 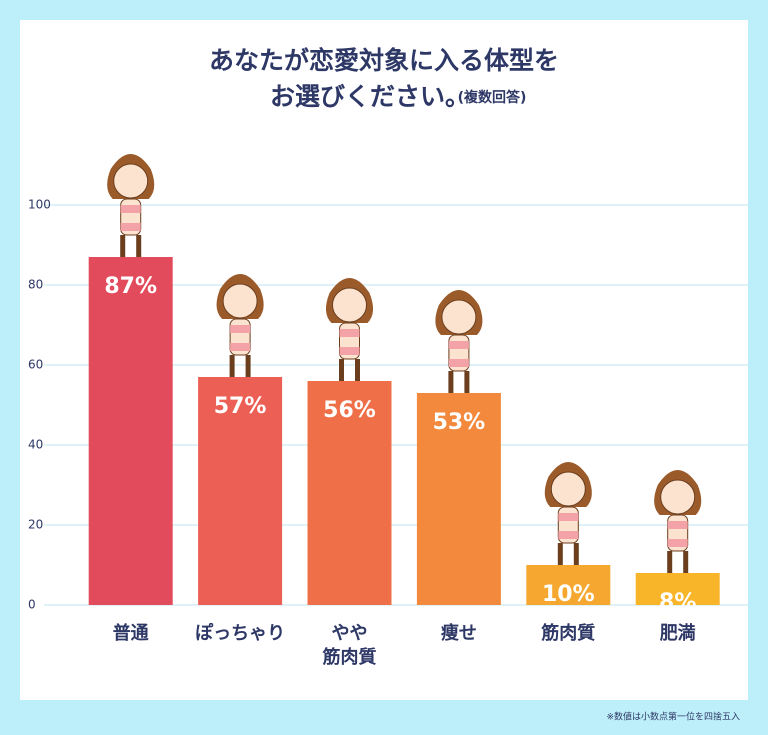 I want to click on y-tick-label: 40, so click(x=35, y=445).